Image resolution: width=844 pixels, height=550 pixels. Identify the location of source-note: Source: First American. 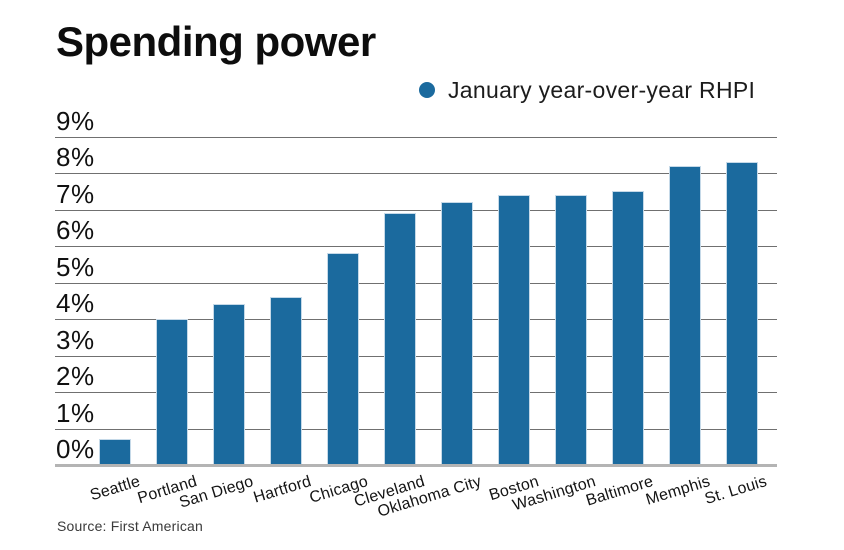
(130, 526).